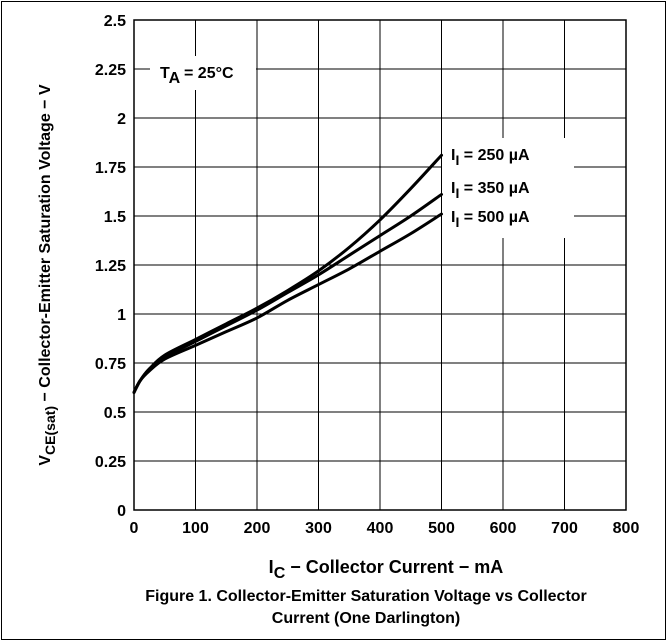 Image resolution: width=668 pixels, height=642 pixels. Describe the element at coordinates (366, 618) in the screenshot. I see `caption-line-2: Current (One Darlington)` at that location.